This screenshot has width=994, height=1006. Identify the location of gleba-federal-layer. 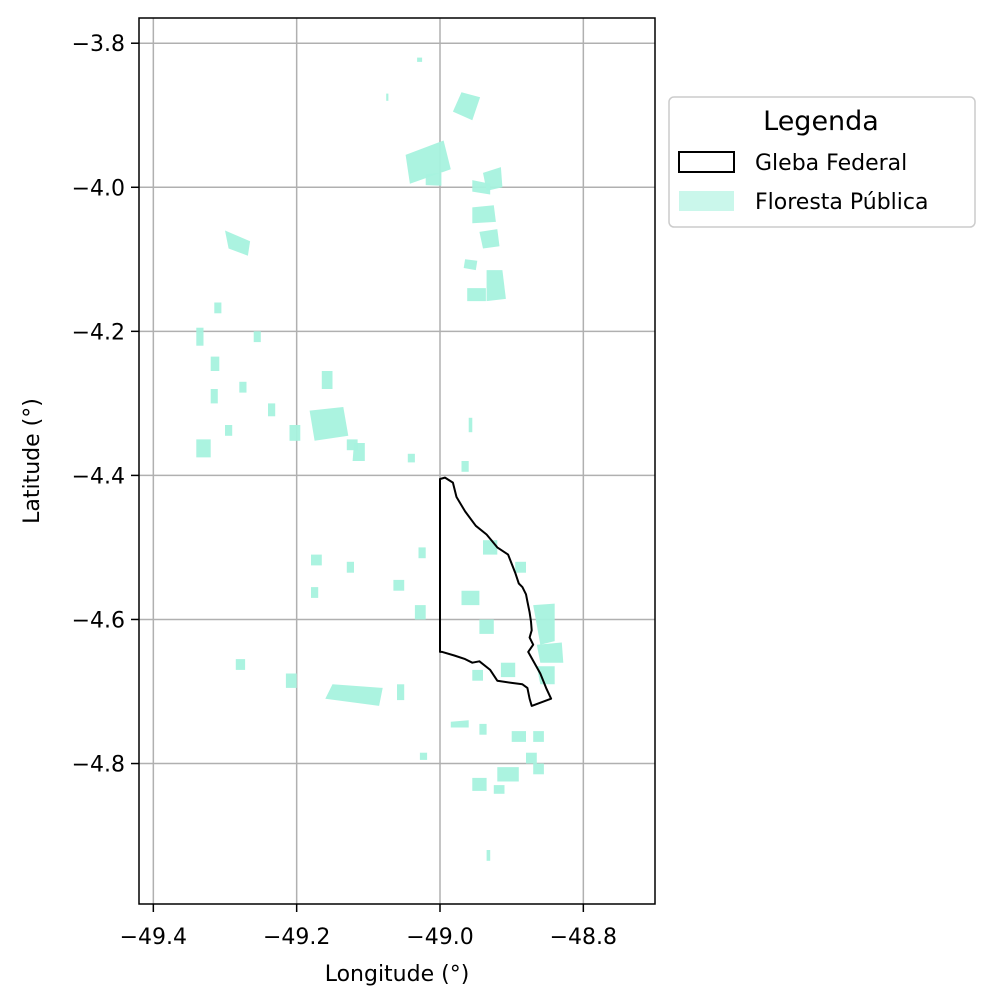
(496, 591).